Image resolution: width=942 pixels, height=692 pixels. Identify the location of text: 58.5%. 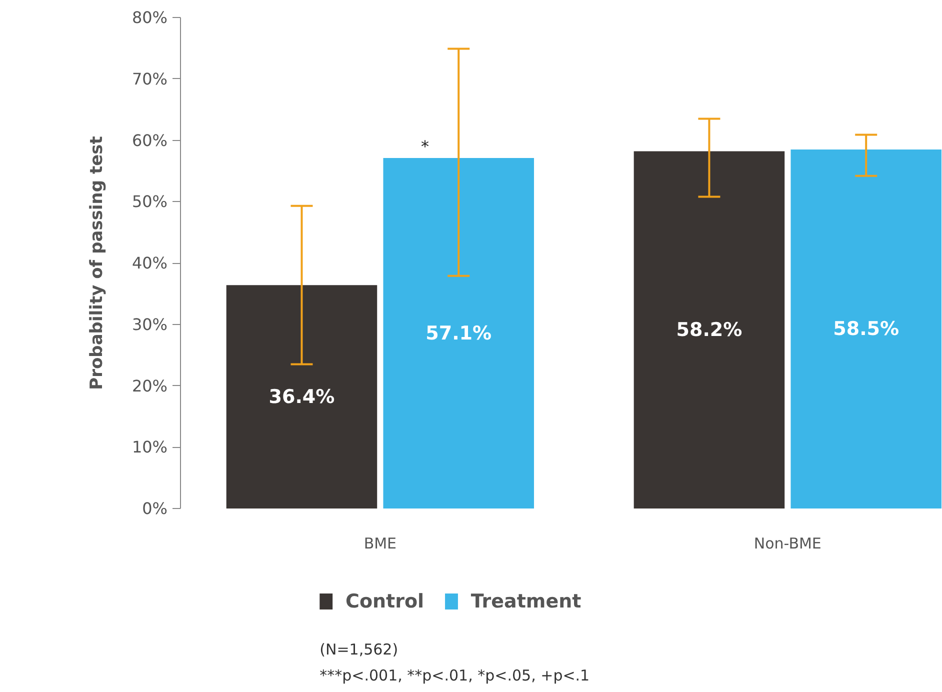
(866, 329).